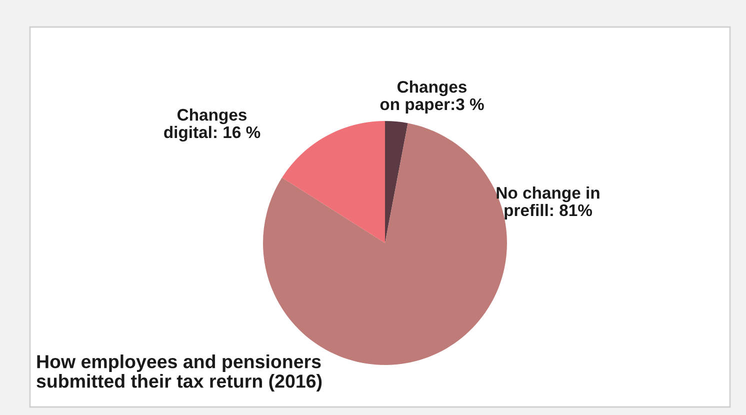 Image resolution: width=746 pixels, height=415 pixels. I want to click on slice-label: Changes digital: 16 %, so click(212, 125).